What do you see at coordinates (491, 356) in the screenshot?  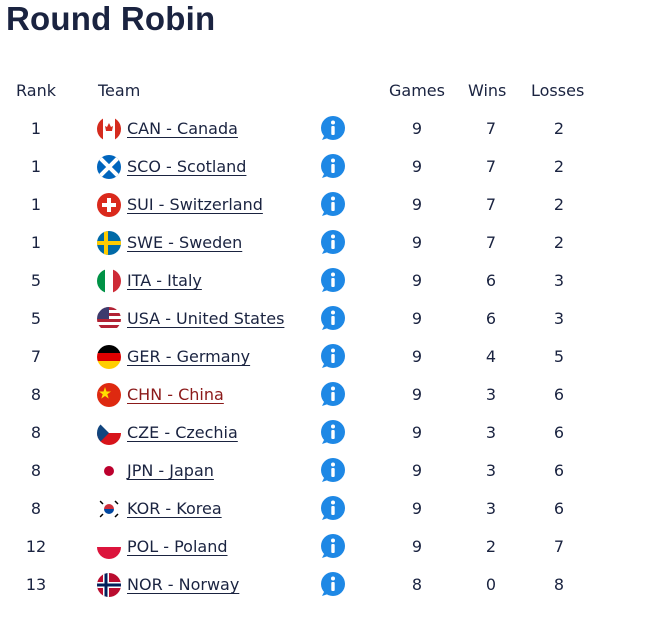 I see `wins-cell: 4` at bounding box center [491, 356].